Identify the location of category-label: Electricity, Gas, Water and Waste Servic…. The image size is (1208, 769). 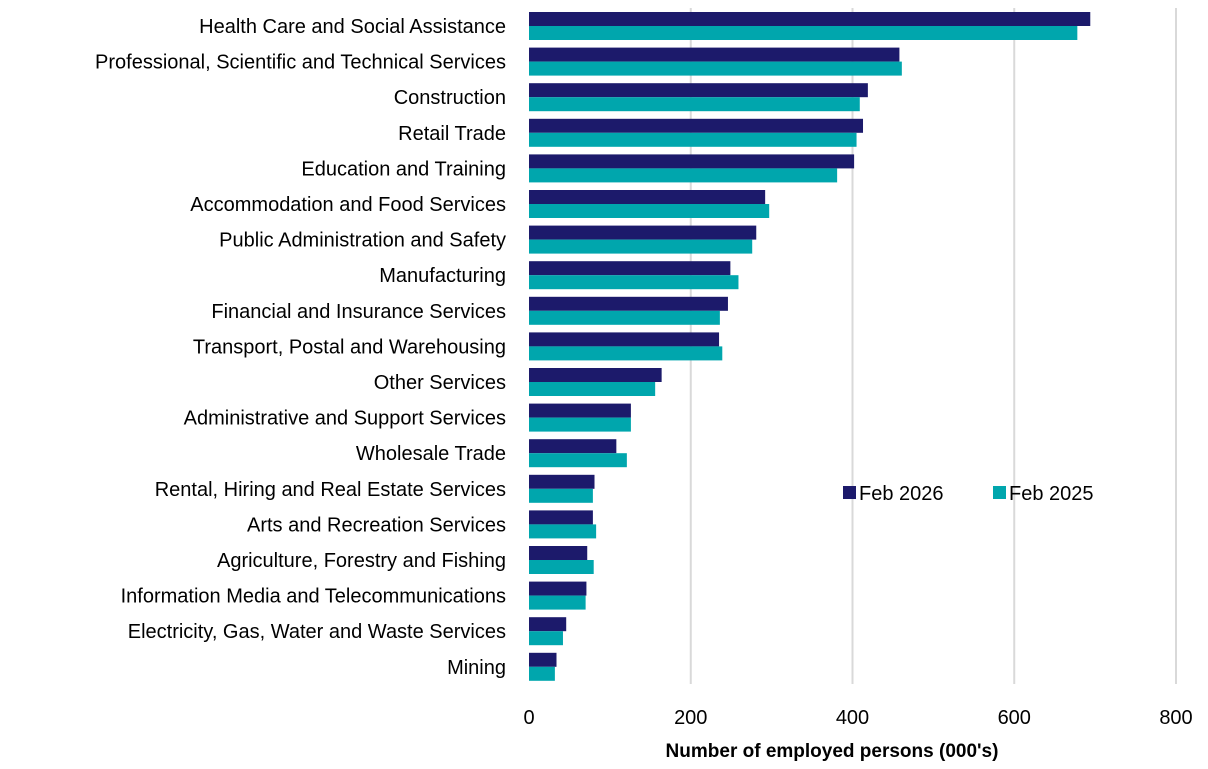
(317, 632).